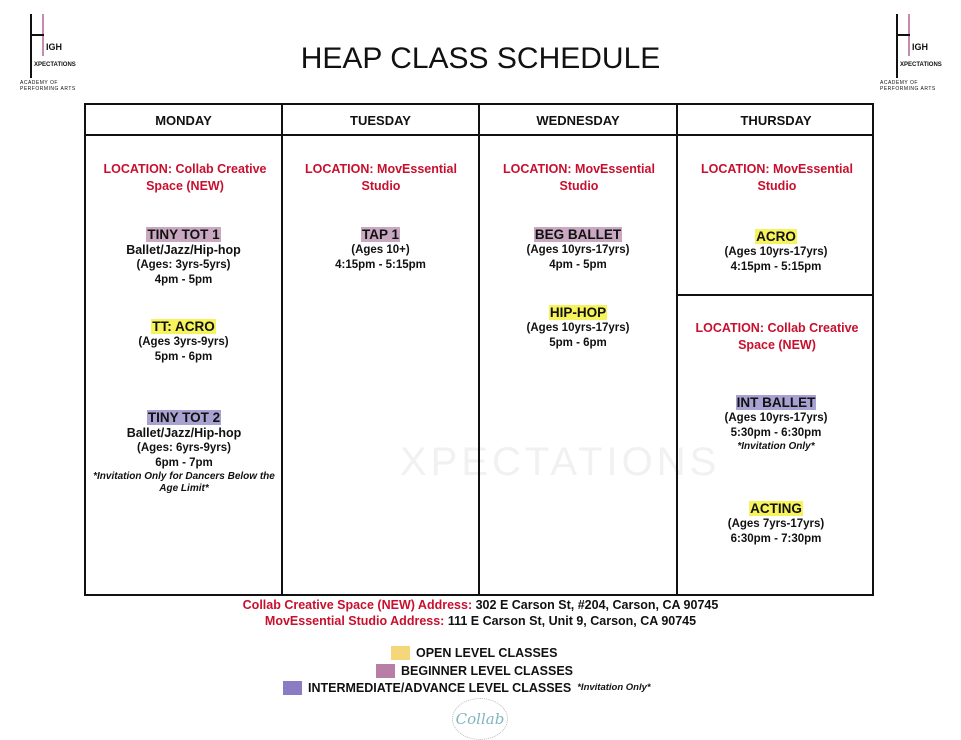 The height and width of the screenshot is (740, 961). What do you see at coordinates (385, 671) in the screenshot?
I see `swatch-beginner` at bounding box center [385, 671].